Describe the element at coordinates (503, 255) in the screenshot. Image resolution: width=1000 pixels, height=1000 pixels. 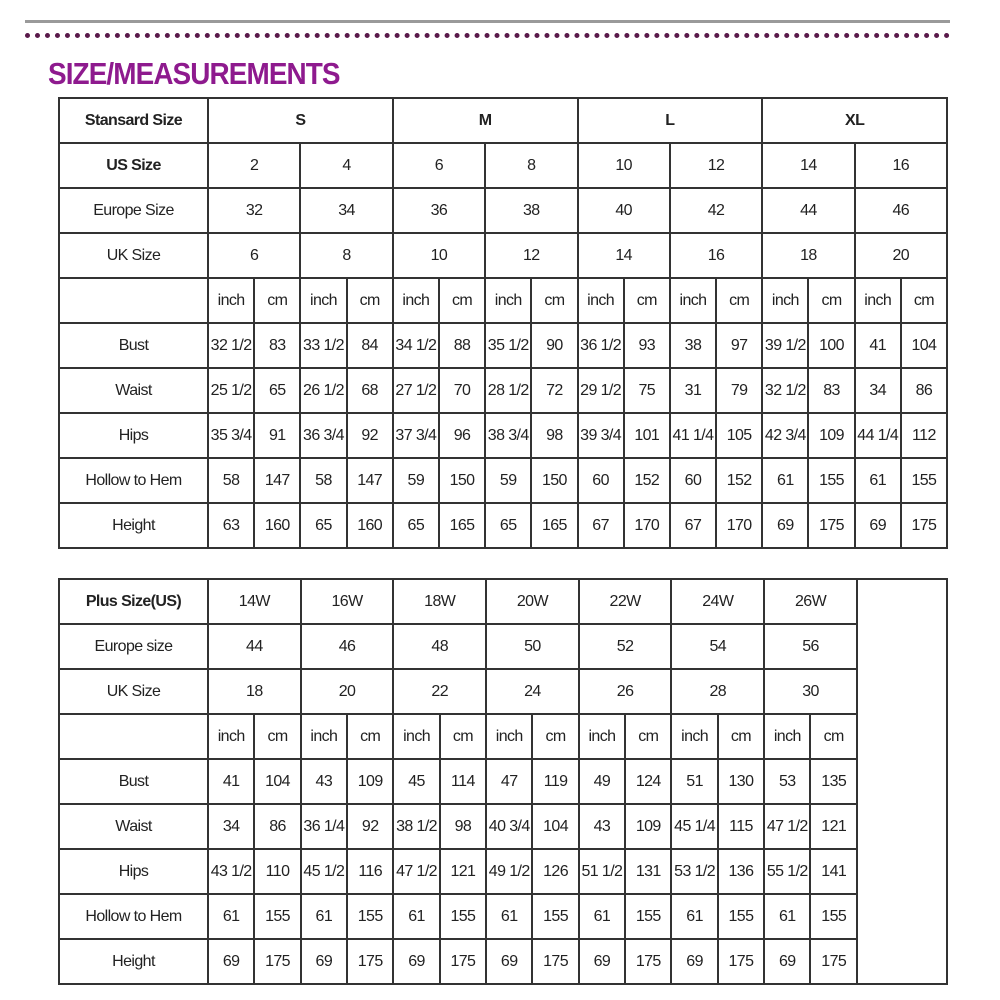
I see `size-row: UK Size 6 8 10 12 14 16 18 20` at that location.